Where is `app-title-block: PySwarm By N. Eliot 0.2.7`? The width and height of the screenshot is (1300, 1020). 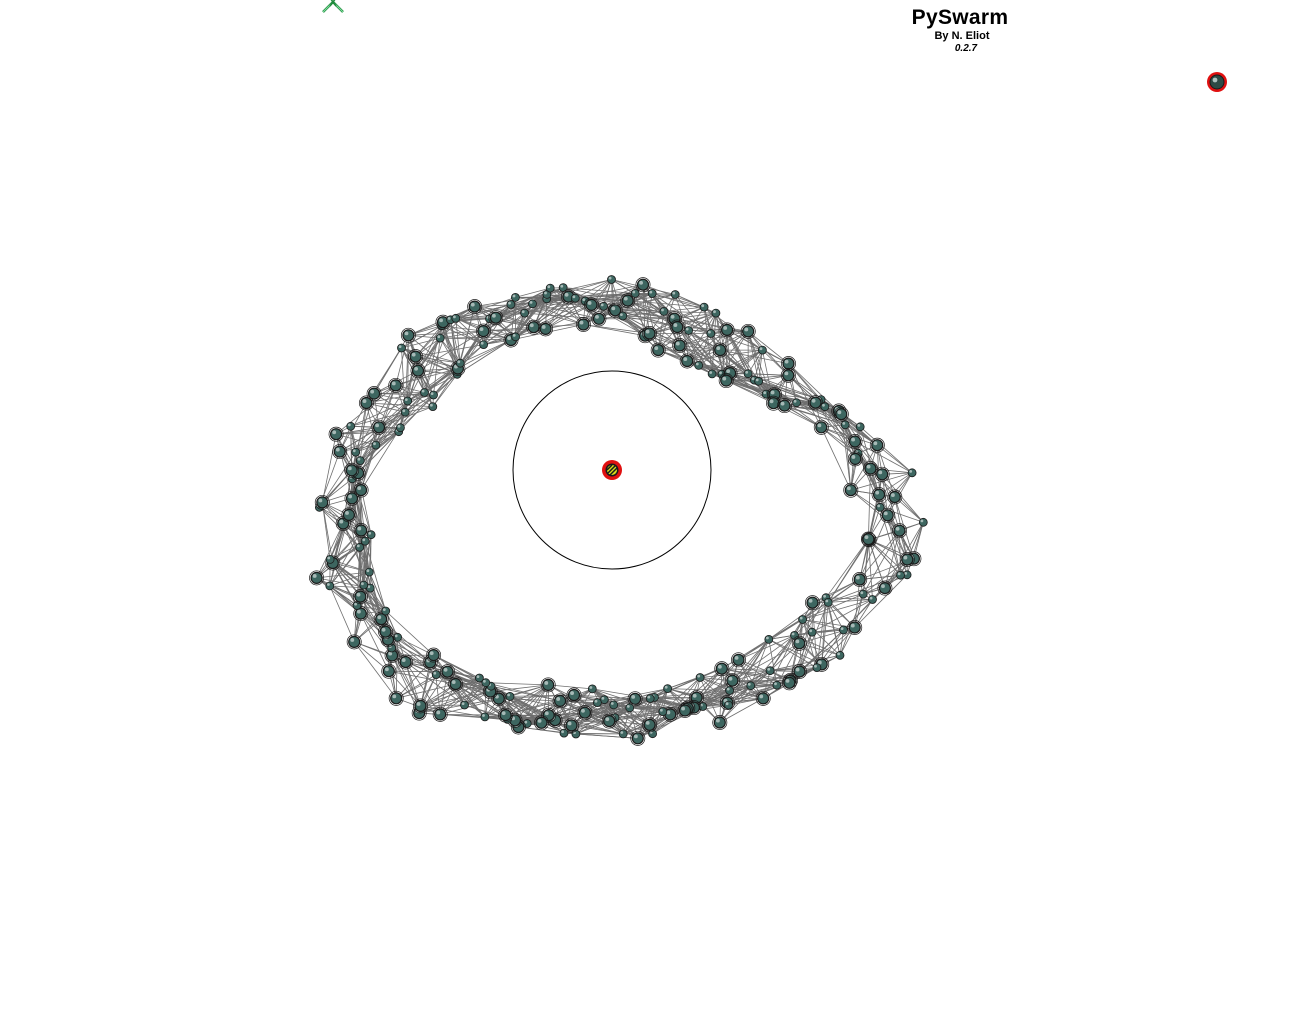 app-title-block: PySwarm By N. Eliot 0.2.7 is located at coordinates (960, 30).